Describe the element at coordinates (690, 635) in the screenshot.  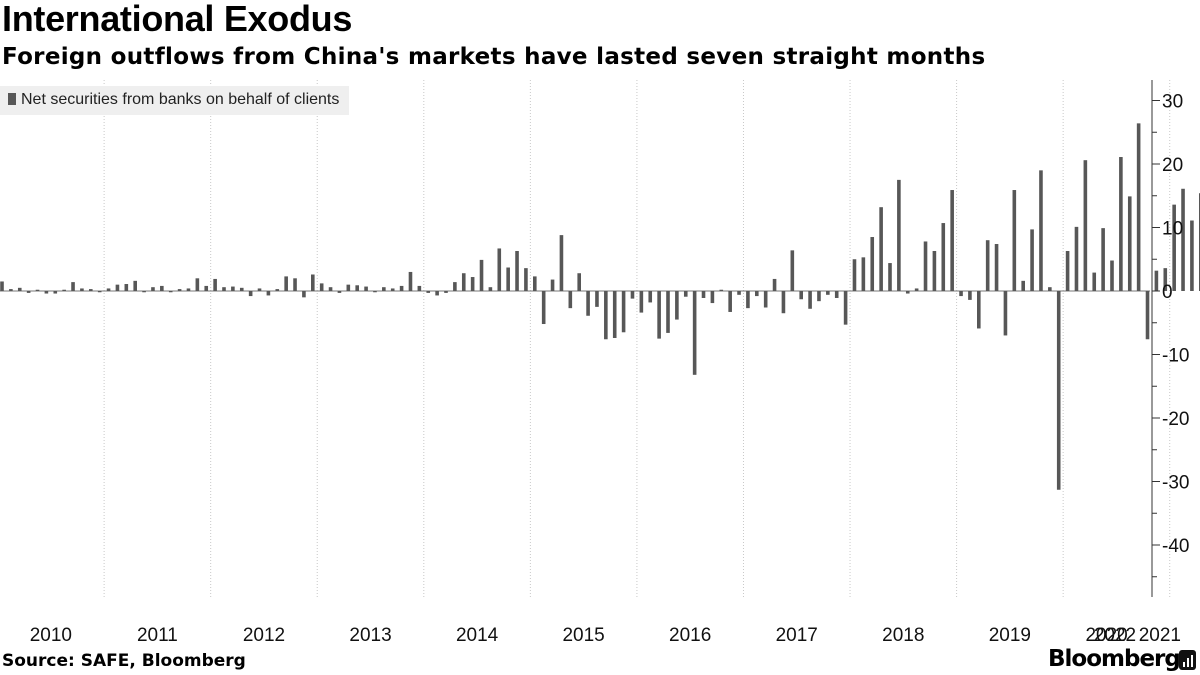
I see `x-tick-label: 2016` at that location.